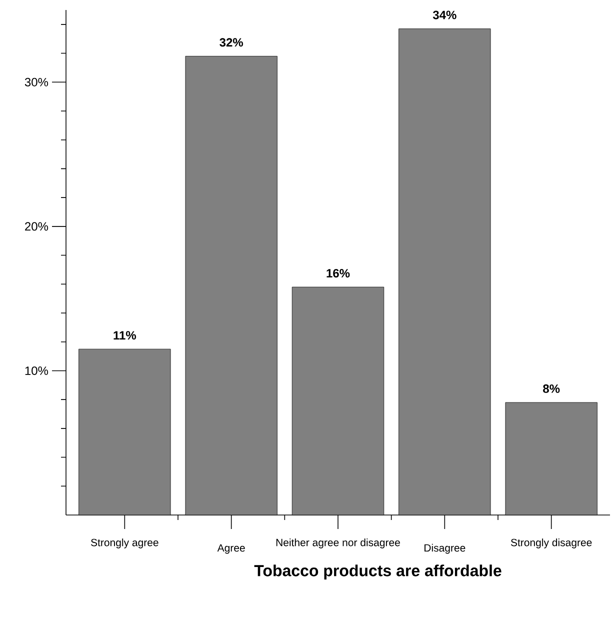 Image resolution: width=614 pixels, height=619 pixels. Describe the element at coordinates (445, 549) in the screenshot. I see `x-tick-label: Disagree` at that location.